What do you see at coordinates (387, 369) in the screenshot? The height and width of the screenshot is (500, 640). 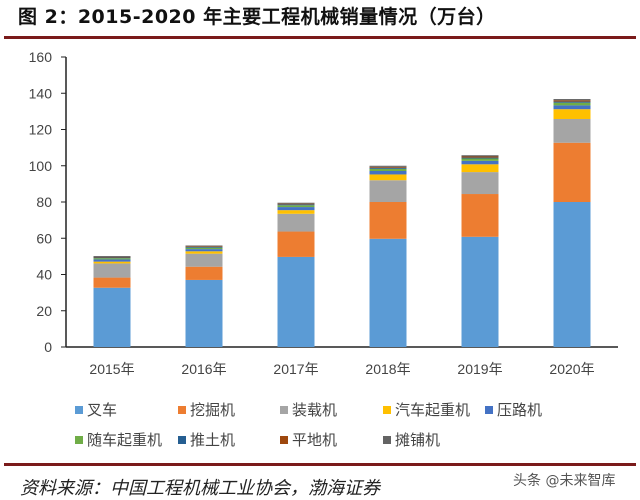 I see `x-tick-label: 2018年` at bounding box center [387, 369].